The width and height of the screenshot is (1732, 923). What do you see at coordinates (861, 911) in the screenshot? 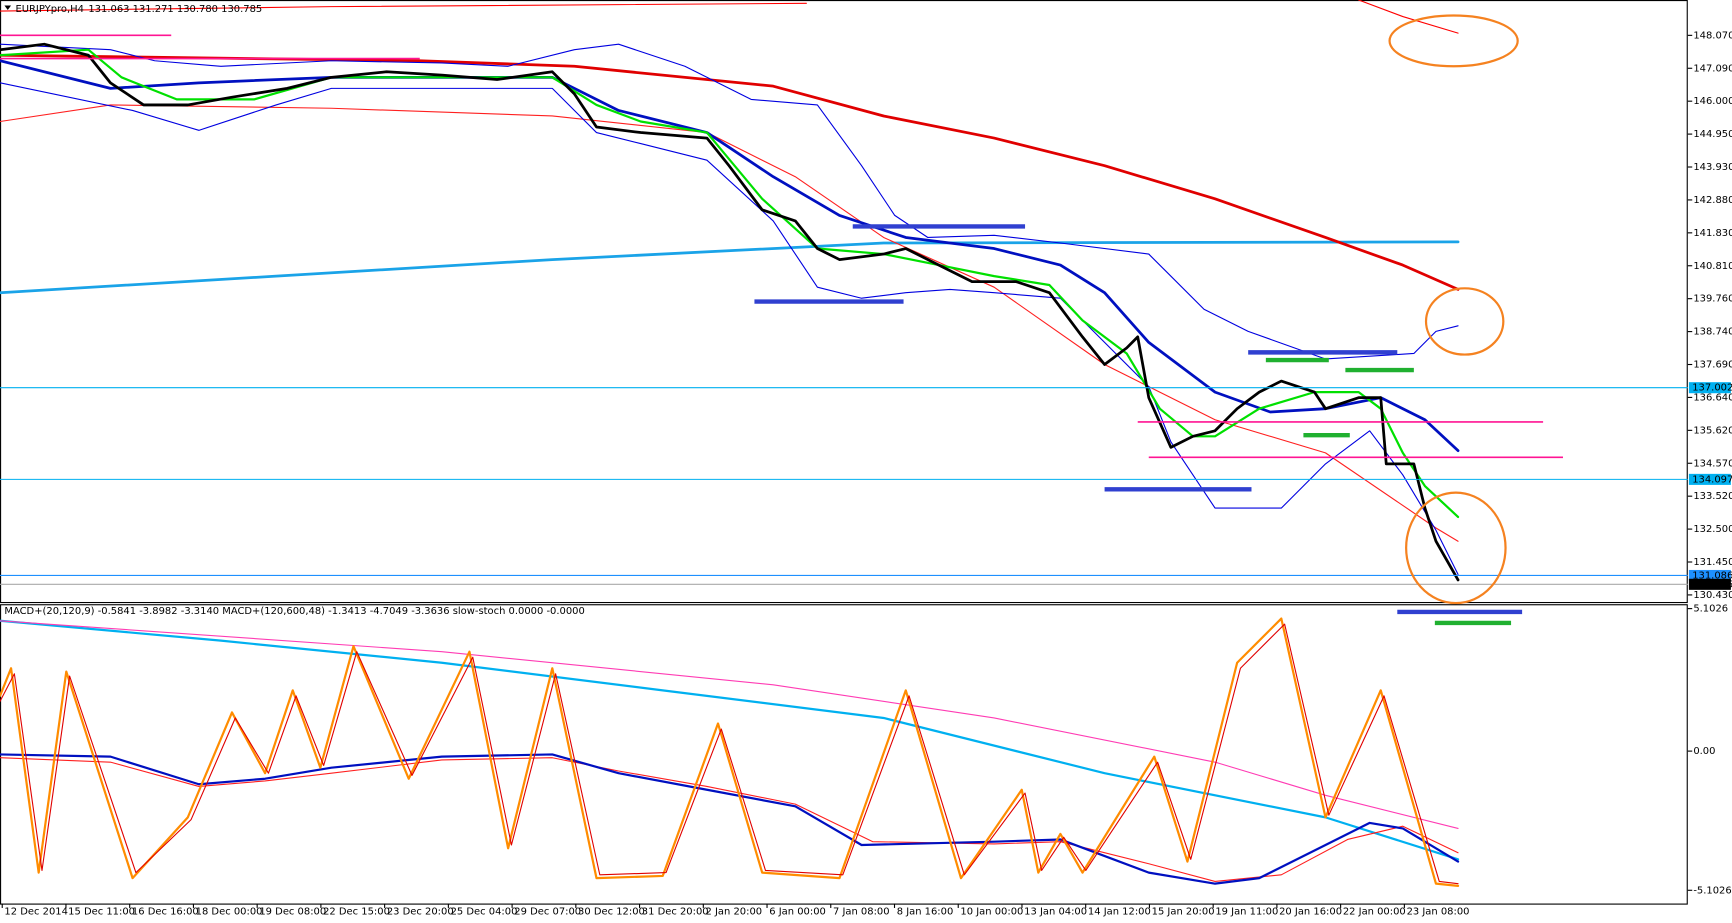
I see `time-label: 7 Jan 08:00` at bounding box center [861, 911].